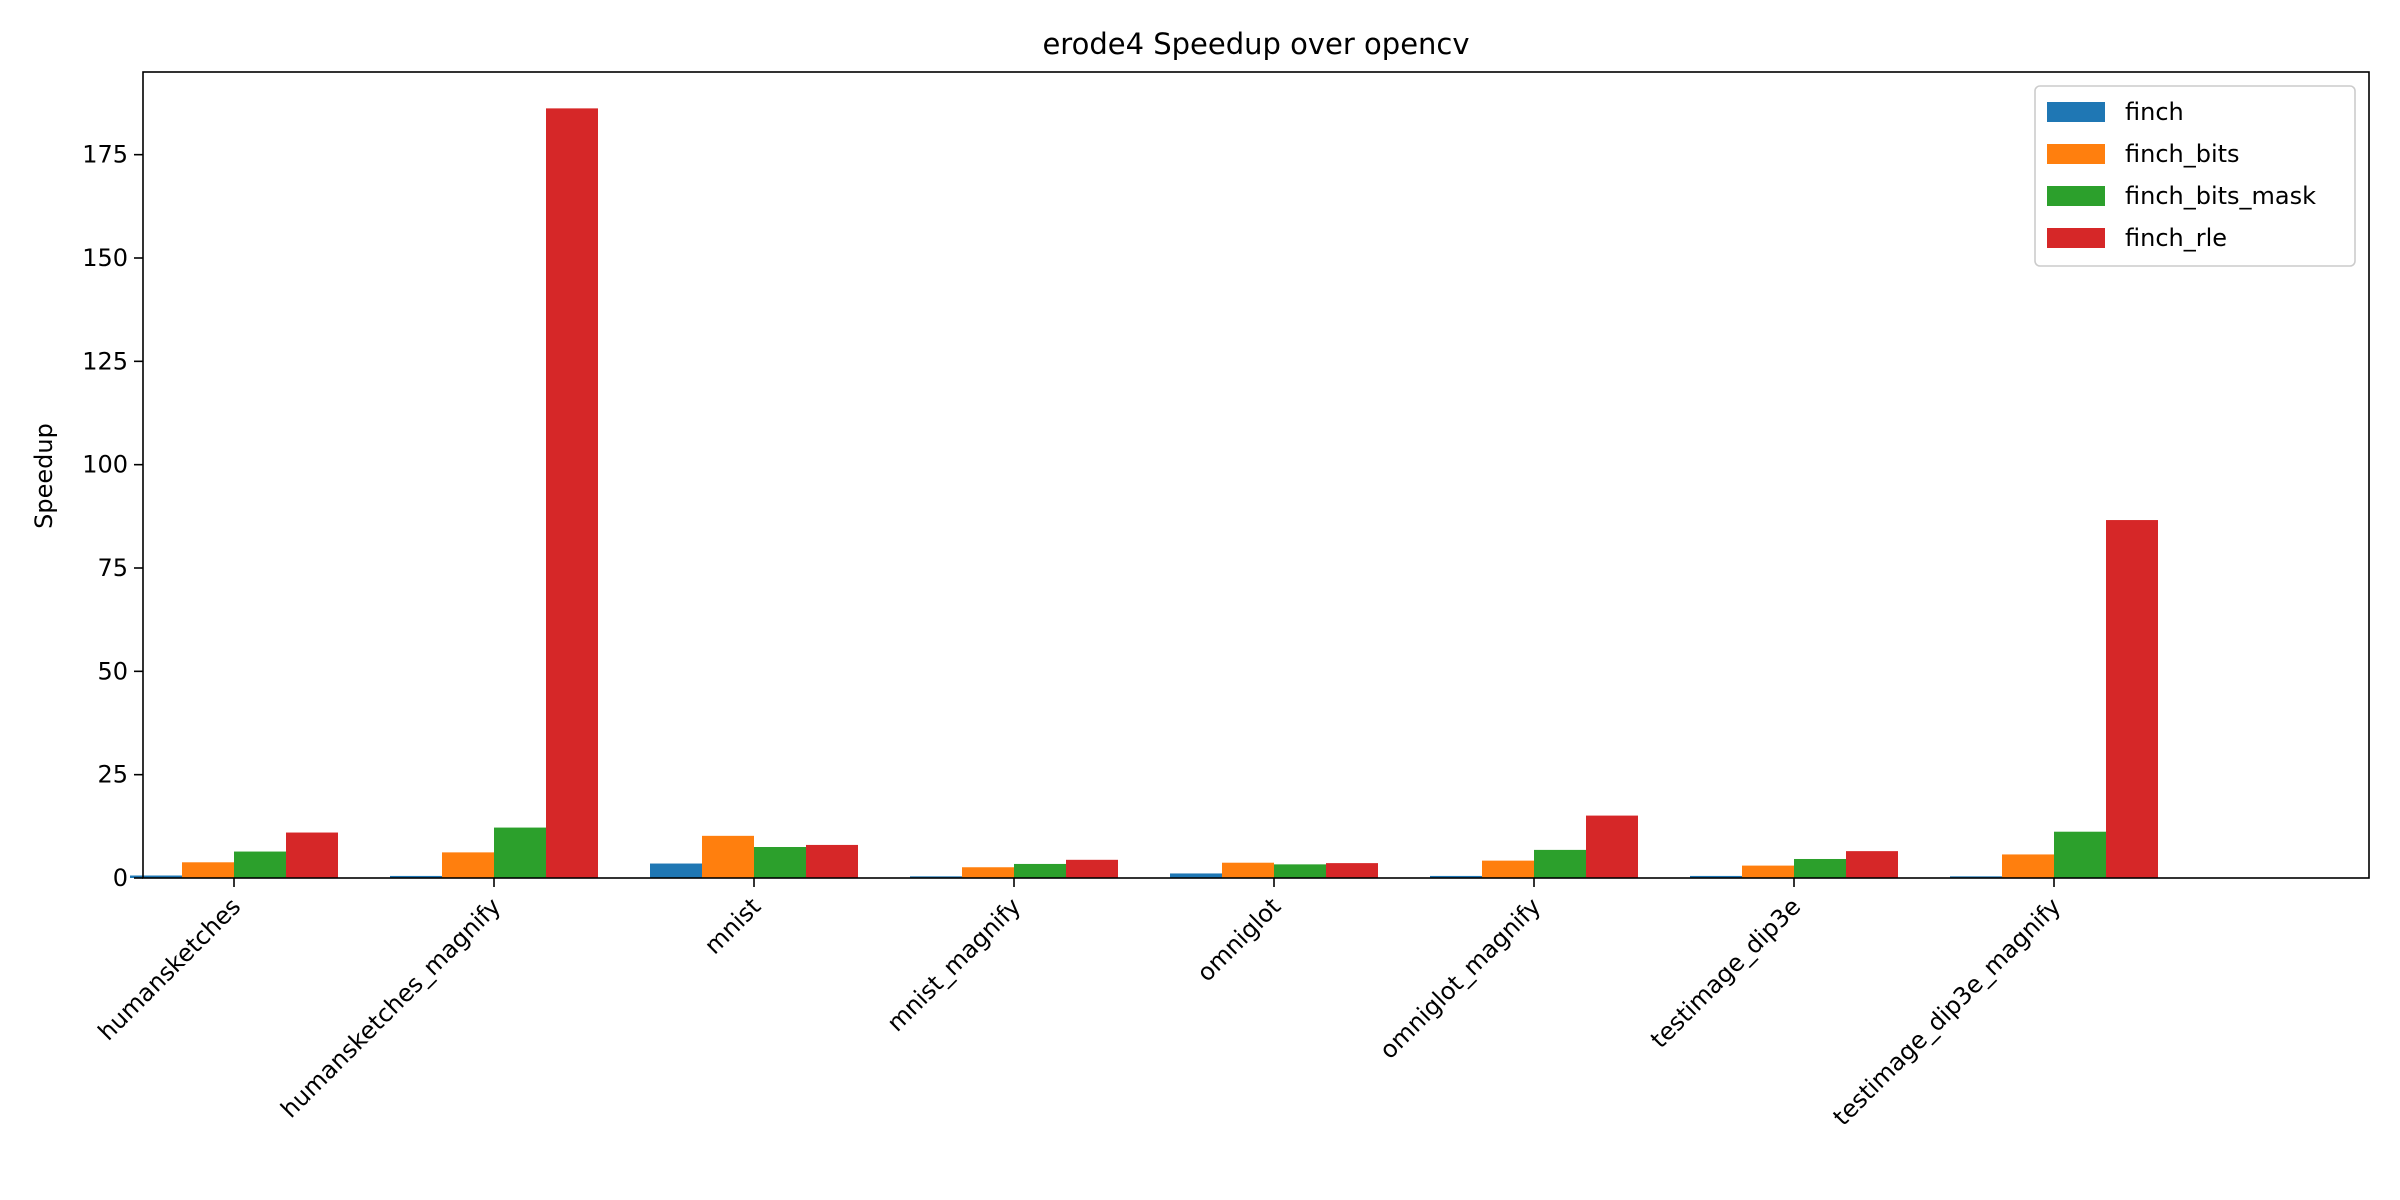  What do you see at coordinates (954, 964) in the screenshot?
I see `x-tick-label: mnist_magnify` at bounding box center [954, 964].